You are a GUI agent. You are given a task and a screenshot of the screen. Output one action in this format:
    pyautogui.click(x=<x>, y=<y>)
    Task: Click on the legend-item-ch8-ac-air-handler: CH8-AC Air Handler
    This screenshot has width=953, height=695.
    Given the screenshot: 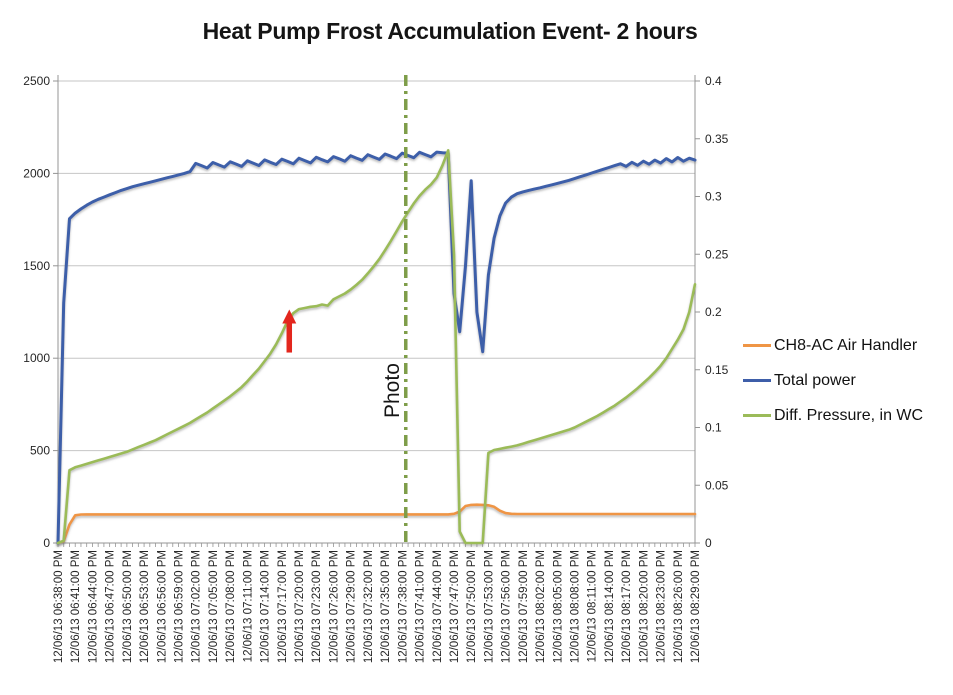 What is the action you would take?
    pyautogui.click(x=833, y=345)
    